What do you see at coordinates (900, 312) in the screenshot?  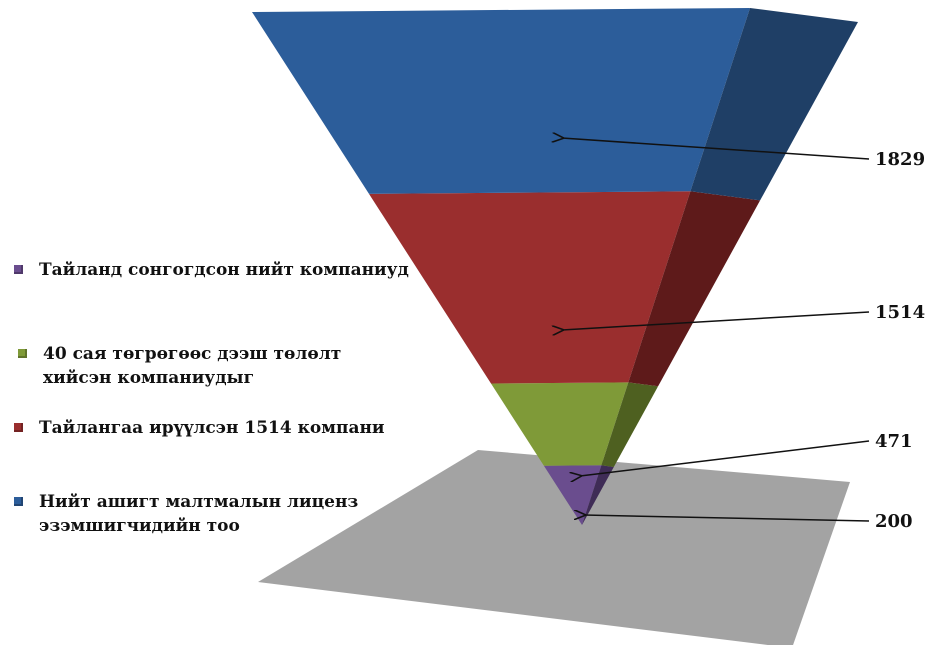 I see `value-label: 1514` at bounding box center [900, 312].